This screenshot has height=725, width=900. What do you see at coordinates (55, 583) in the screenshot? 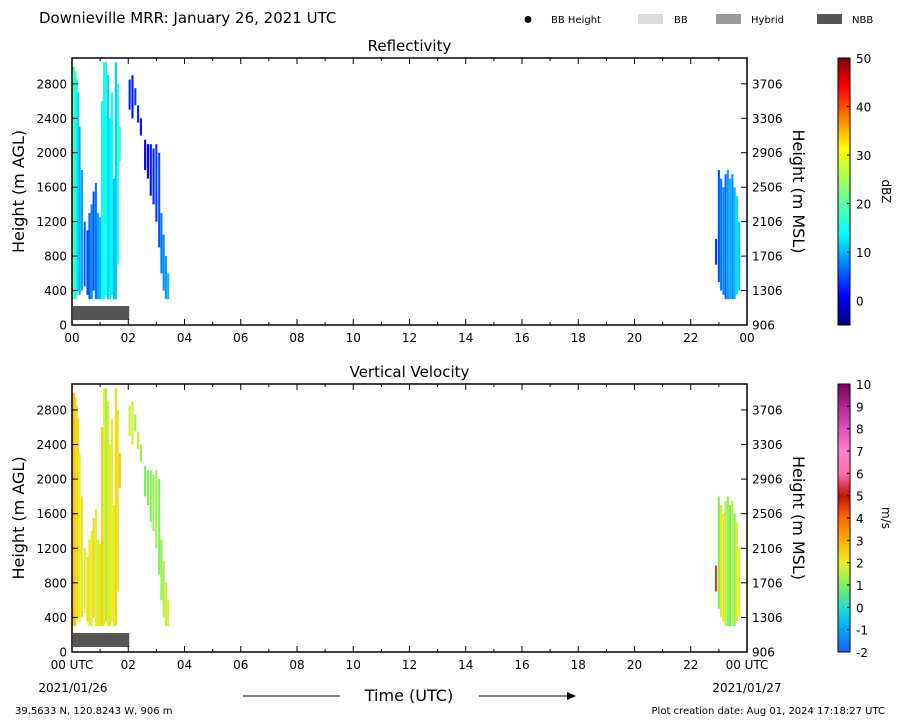
I see `velocity-y-tick-label: 800` at bounding box center [55, 583].